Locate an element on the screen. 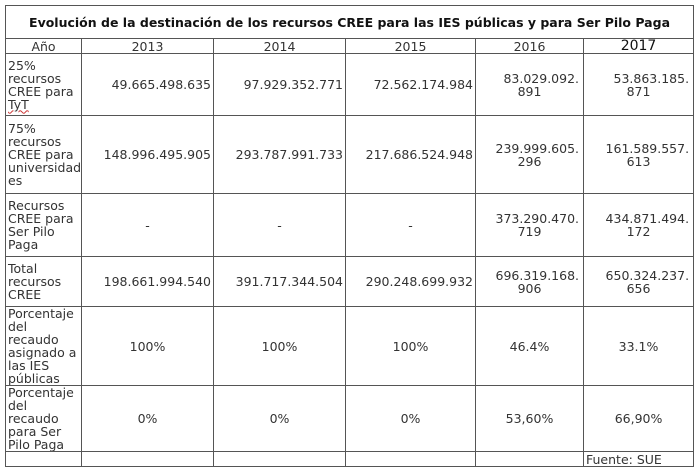 This screenshot has width=700, height=468. cell-tyt-2015: 72.562.174.984 is located at coordinates (410, 84).